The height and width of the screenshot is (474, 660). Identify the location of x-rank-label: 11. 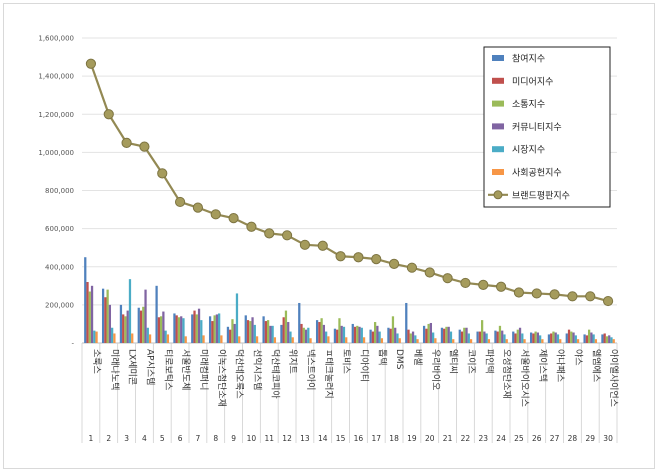
(269, 438).